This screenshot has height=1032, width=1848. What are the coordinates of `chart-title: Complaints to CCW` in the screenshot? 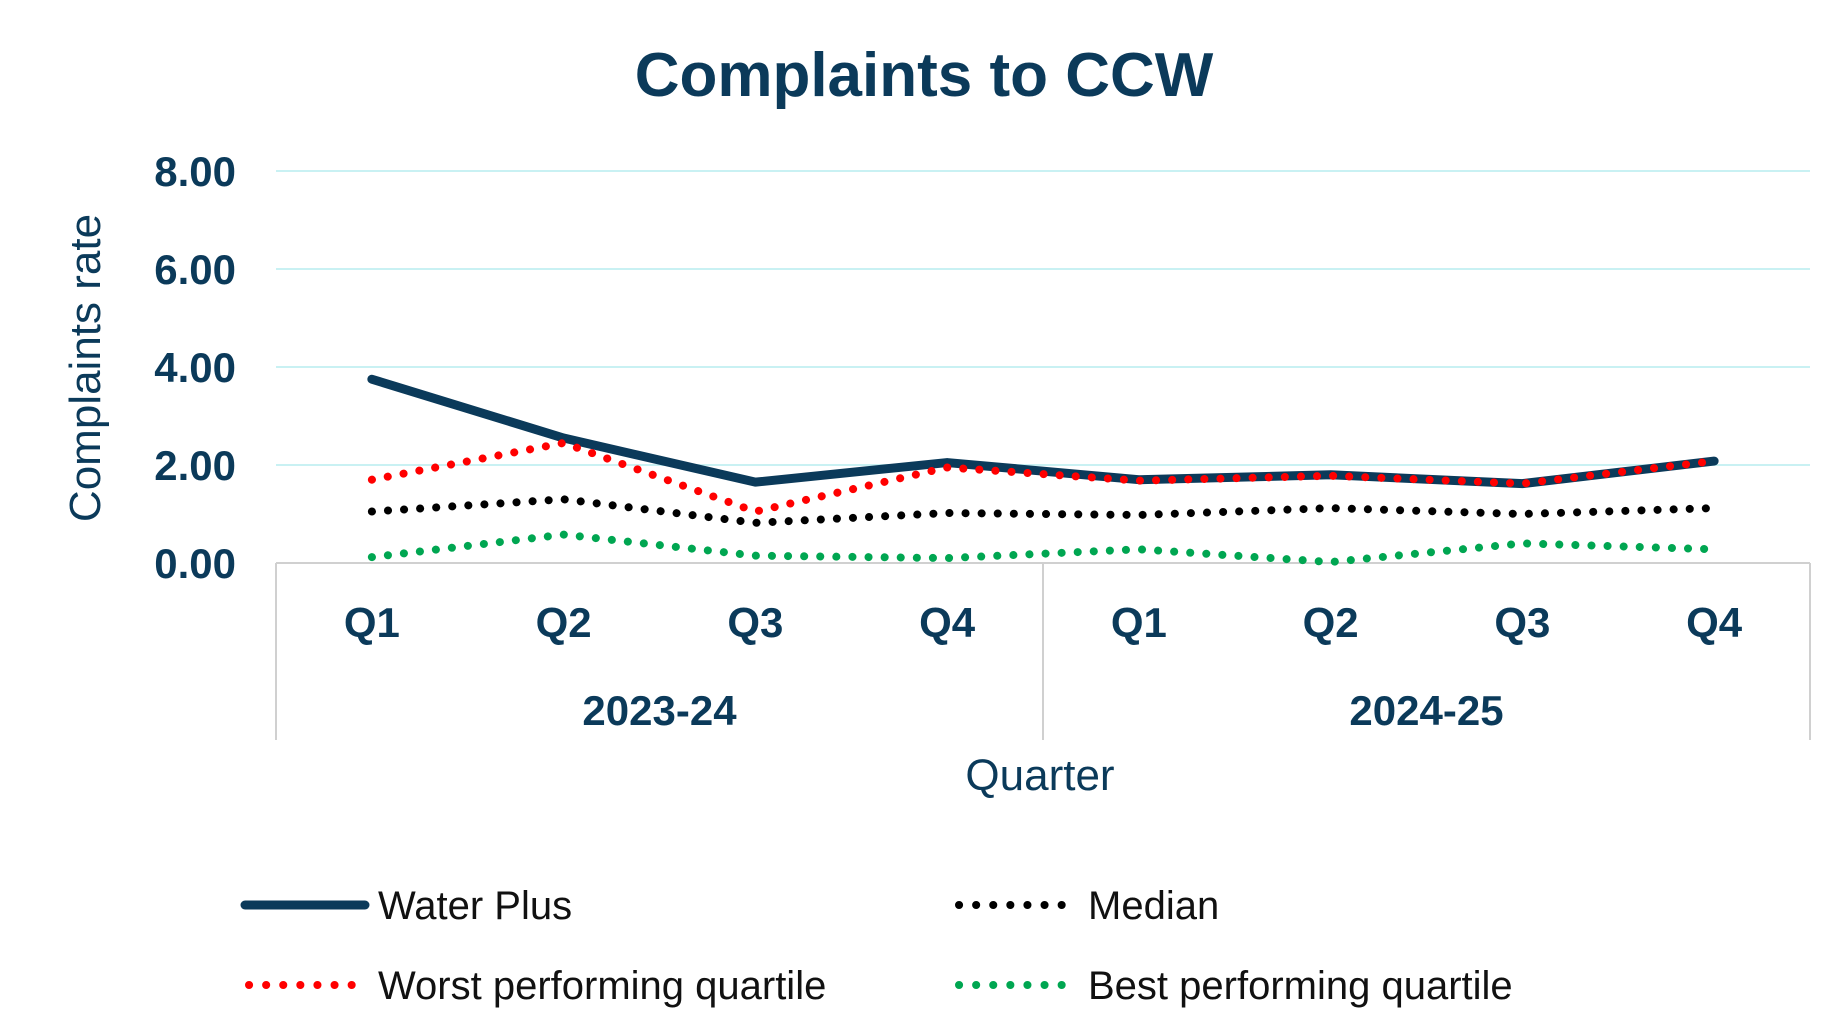 It's located at (924, 75).